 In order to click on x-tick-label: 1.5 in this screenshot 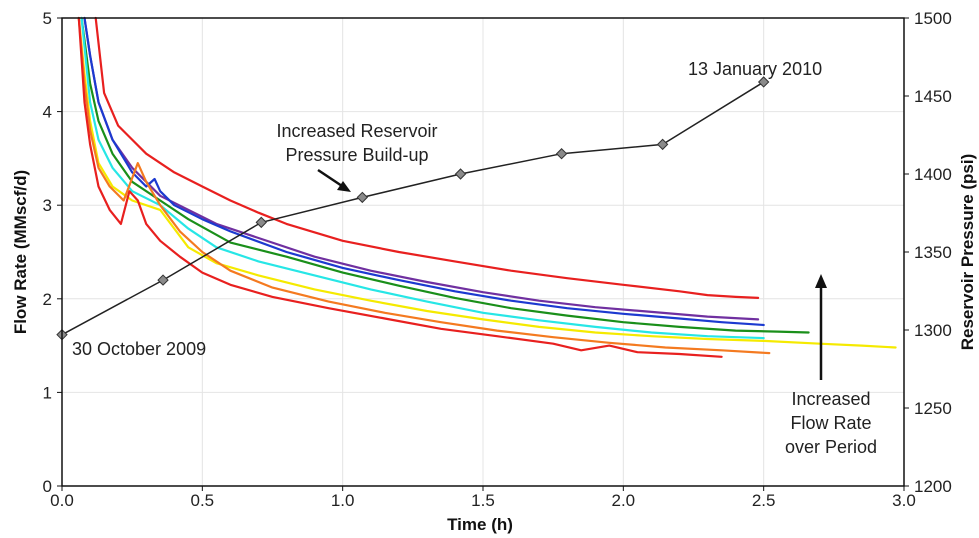, I will do `click(483, 500)`.